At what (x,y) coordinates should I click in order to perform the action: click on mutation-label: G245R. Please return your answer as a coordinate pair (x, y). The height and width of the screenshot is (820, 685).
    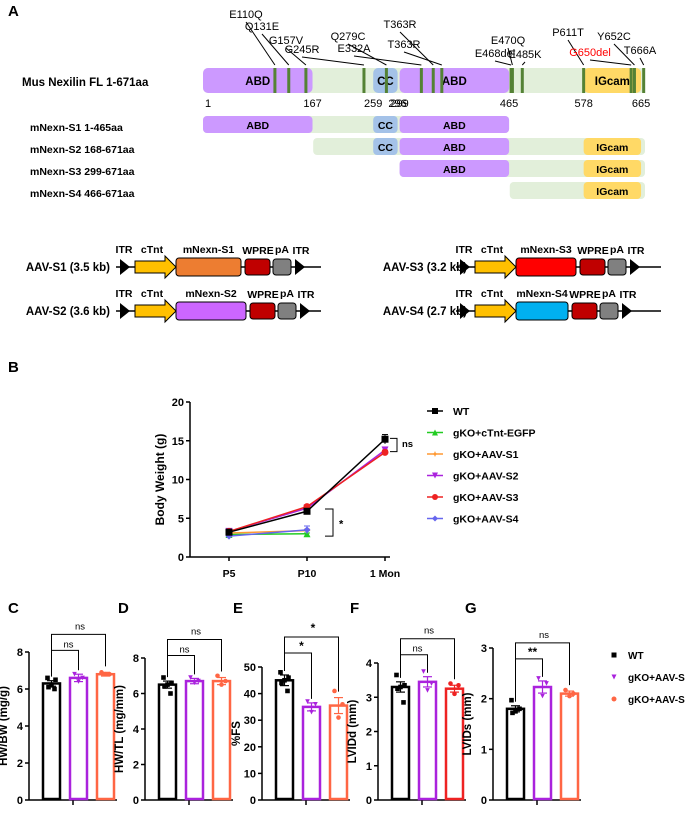
    Looking at the image, I should click on (302, 50).